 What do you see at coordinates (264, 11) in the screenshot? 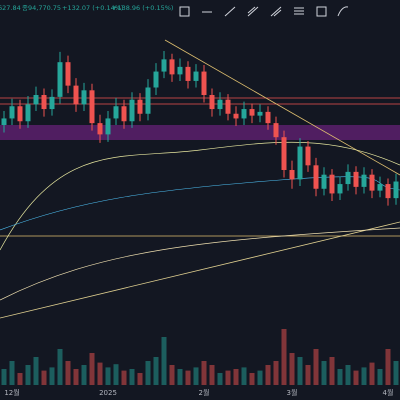
I see `toolbar` at bounding box center [264, 11].